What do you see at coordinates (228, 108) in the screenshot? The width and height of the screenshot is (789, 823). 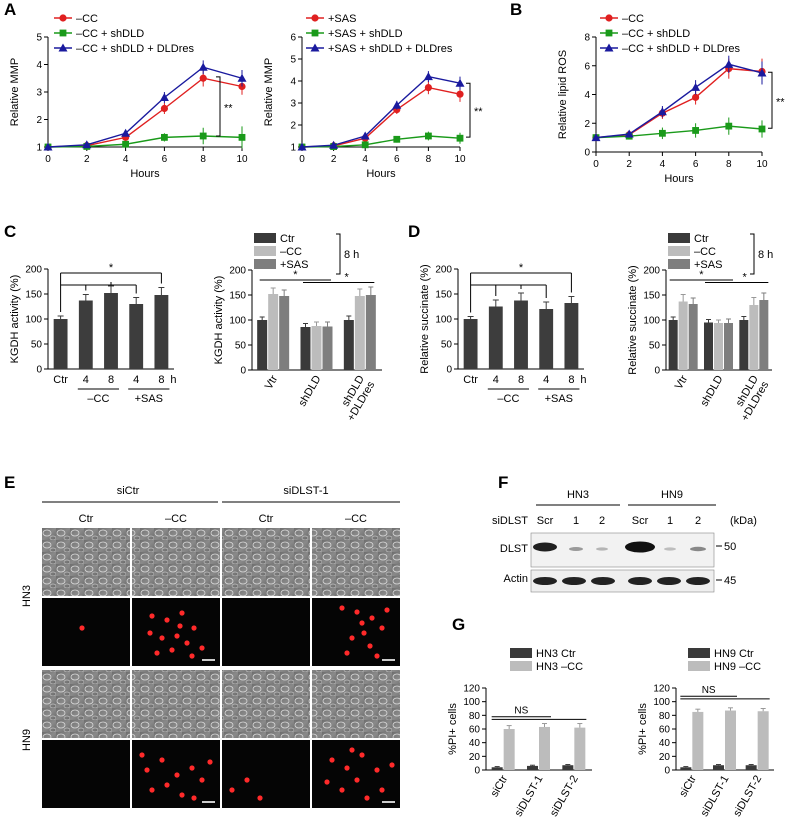 I see `A1-sig-mark: **` at bounding box center [228, 108].